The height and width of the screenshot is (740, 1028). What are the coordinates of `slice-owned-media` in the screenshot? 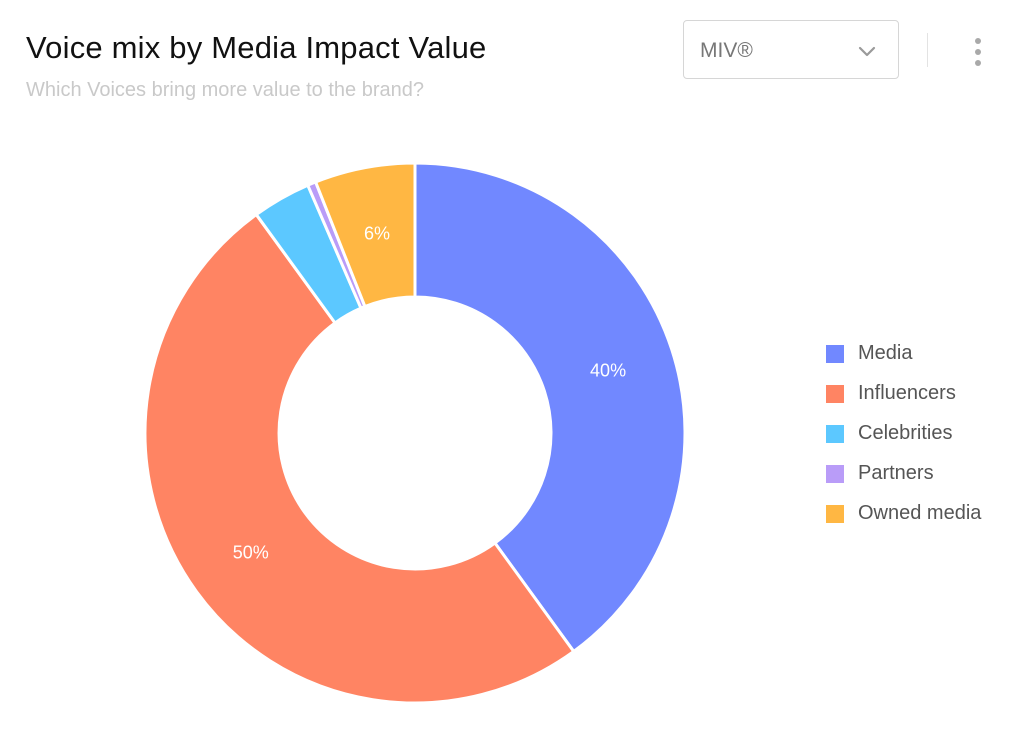 It's located at (365, 235).